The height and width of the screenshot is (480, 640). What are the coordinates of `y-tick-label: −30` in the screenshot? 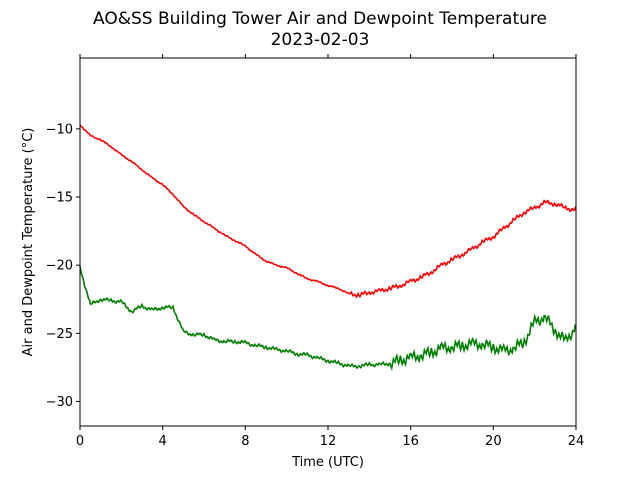 It's located at (59, 402).